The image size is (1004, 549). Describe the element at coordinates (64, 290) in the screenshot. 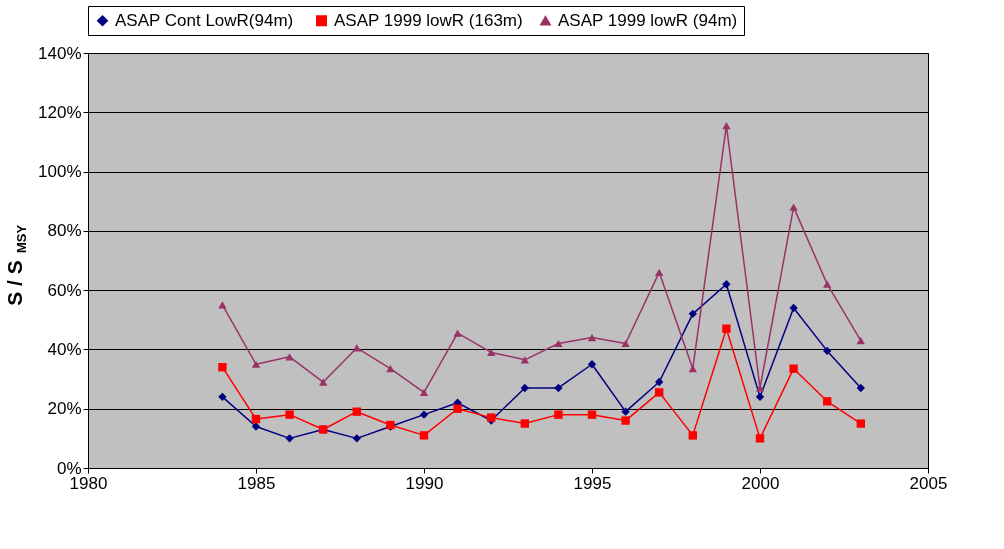

I see `y-tick-label: 60%` at that location.